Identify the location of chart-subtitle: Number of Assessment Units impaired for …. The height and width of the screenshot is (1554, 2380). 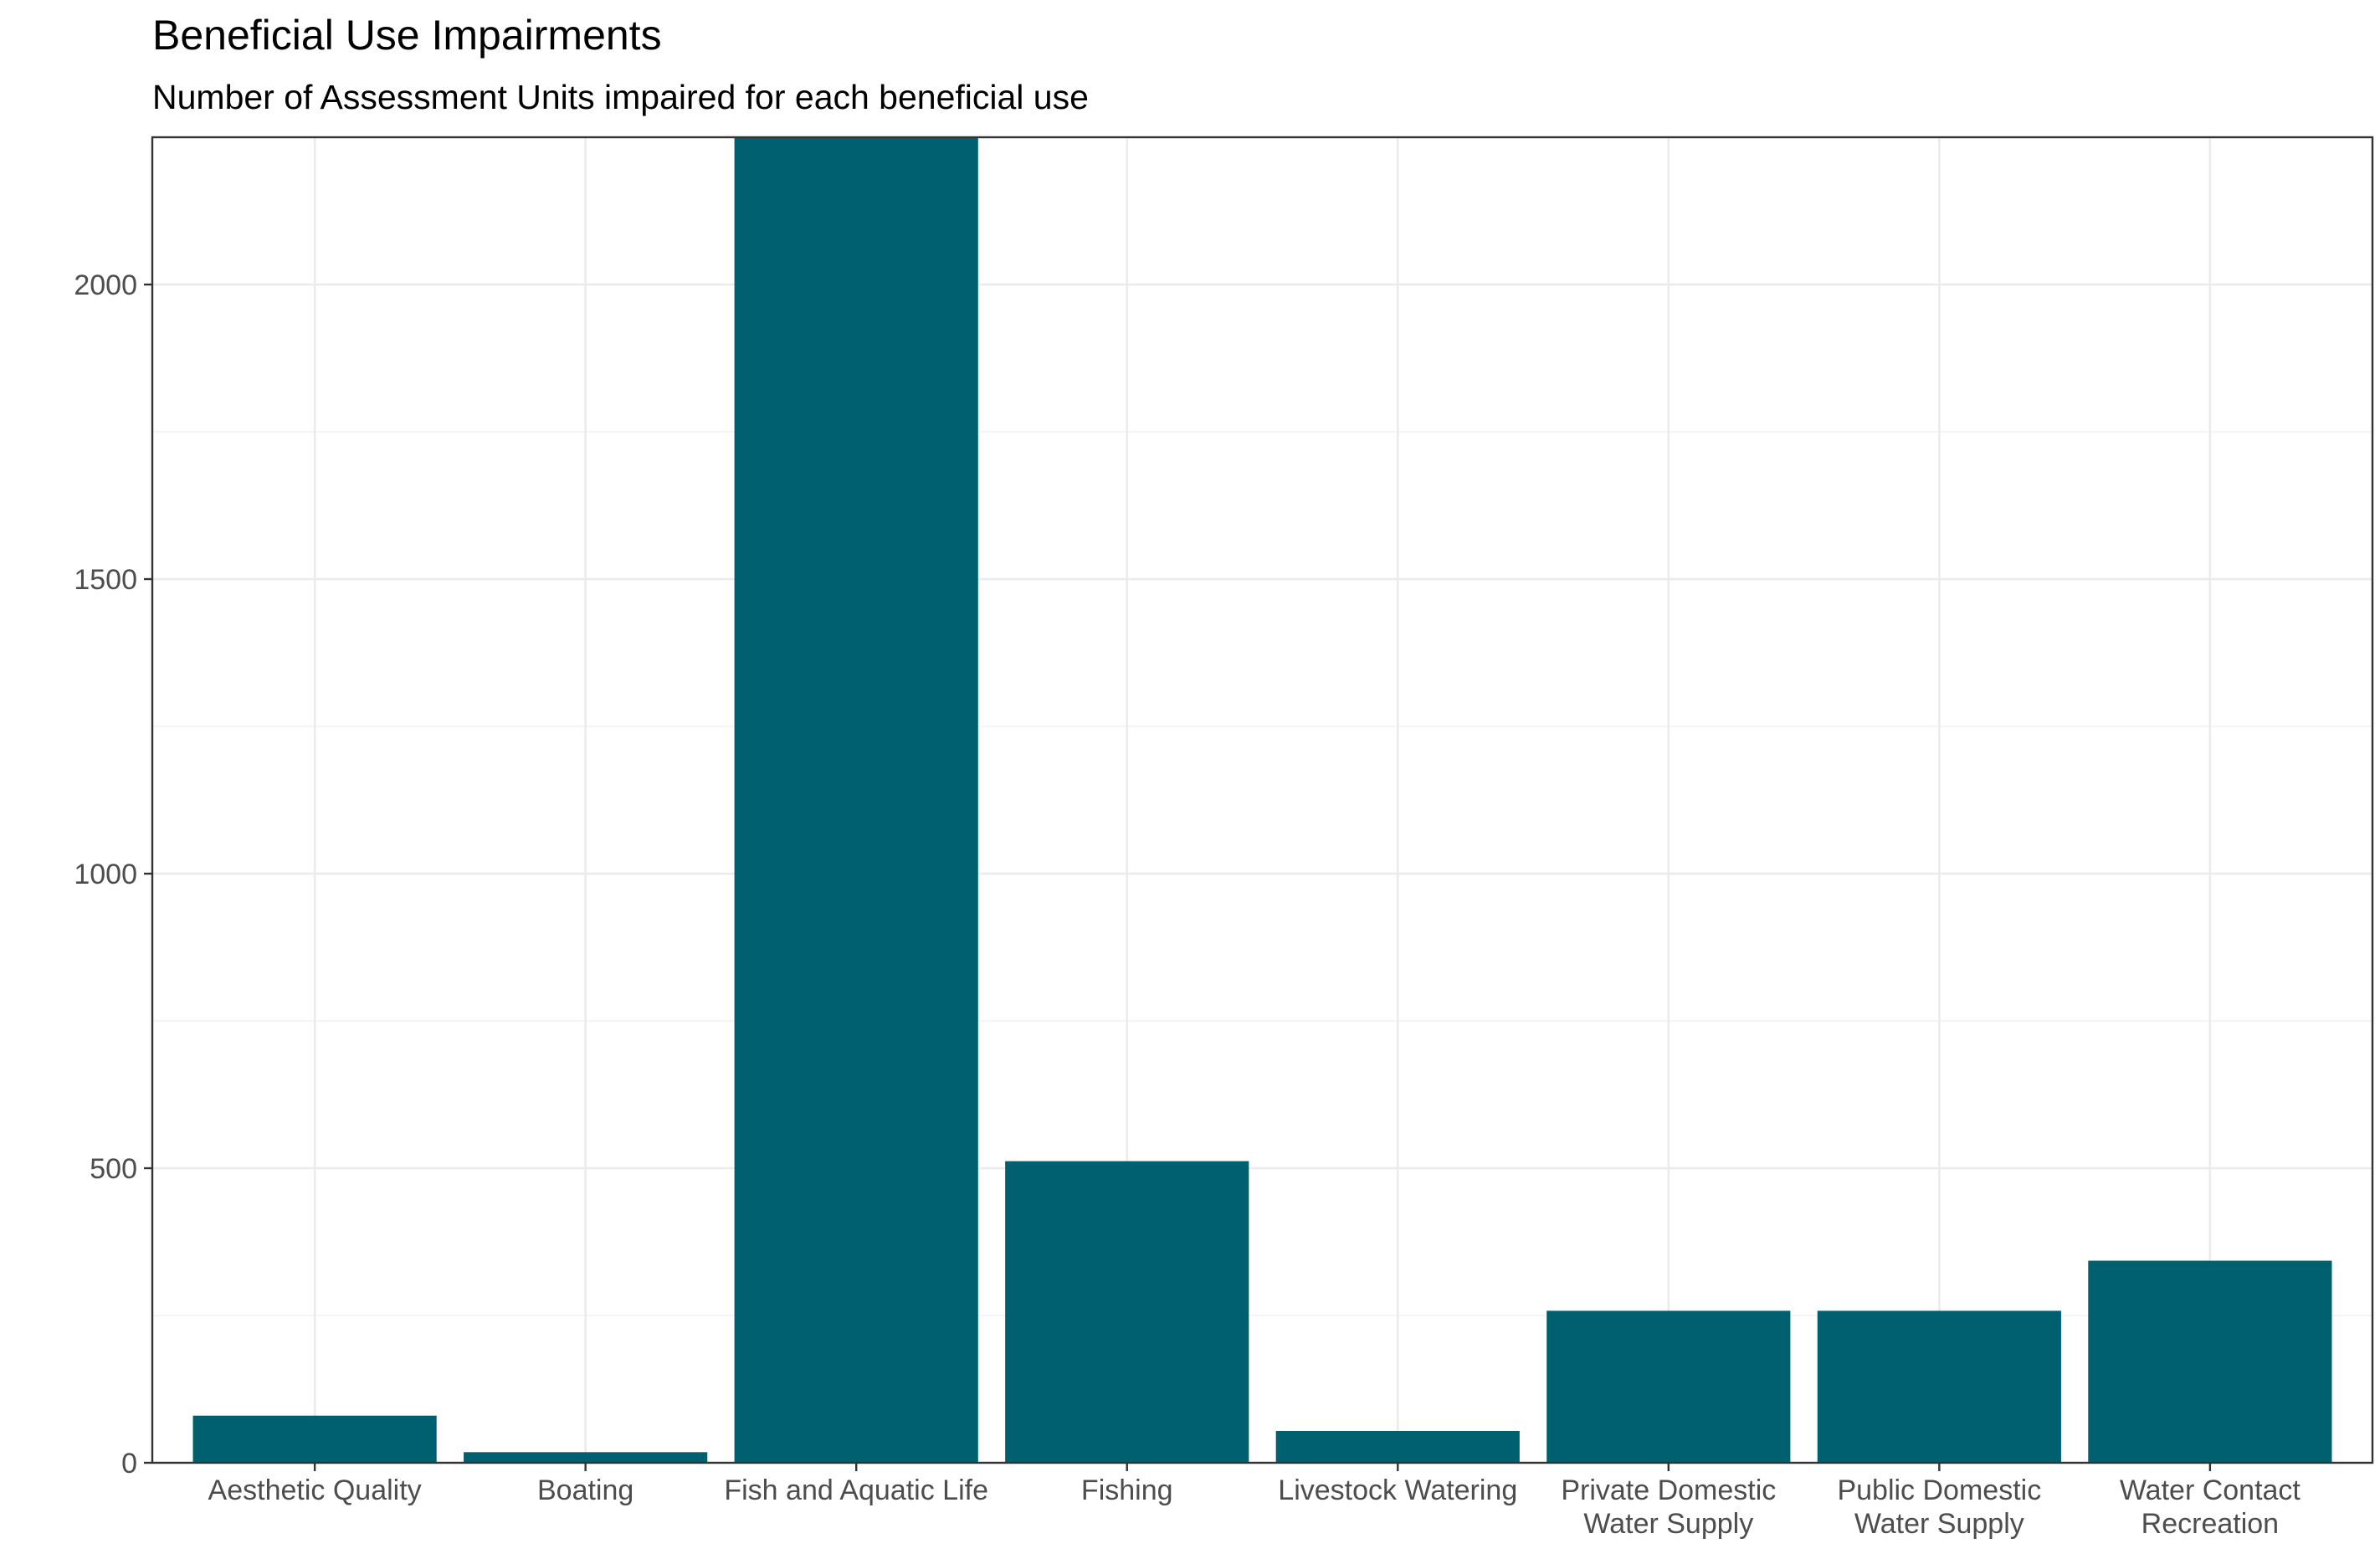
(620, 97).